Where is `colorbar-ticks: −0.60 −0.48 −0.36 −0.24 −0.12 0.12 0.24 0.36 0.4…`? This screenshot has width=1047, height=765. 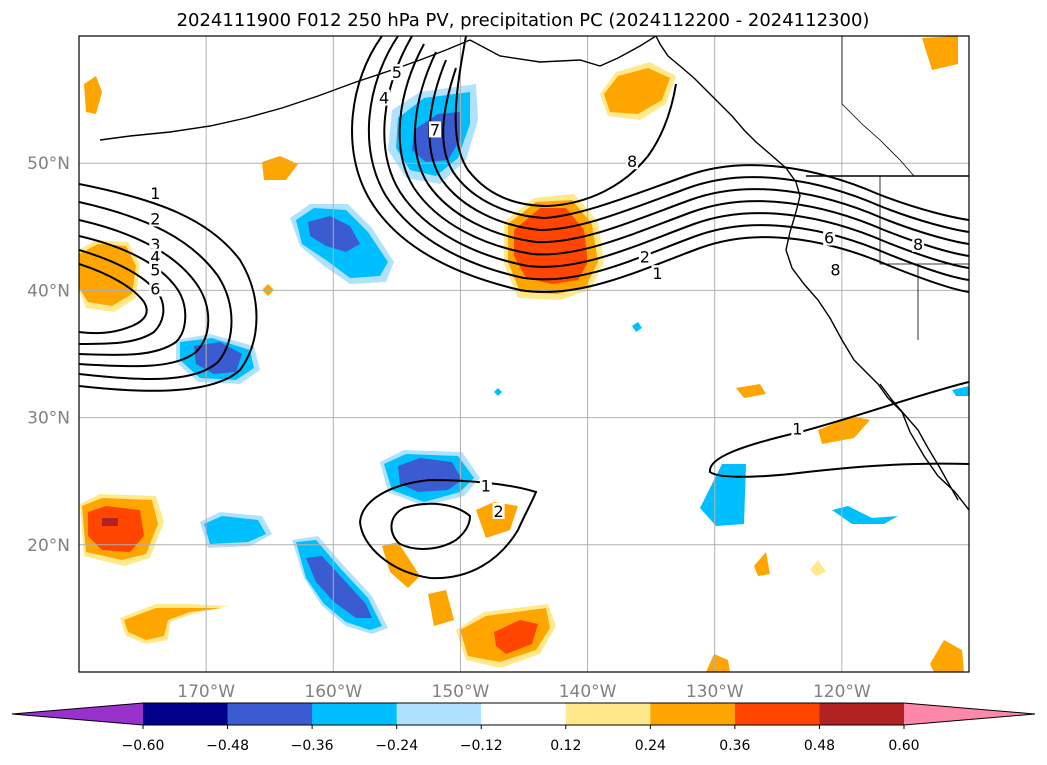 colorbar-ticks: −0.60 −0.48 −0.36 −0.24 −0.12 0.12 0.24 0.36 0.4… is located at coordinates (521, 739).